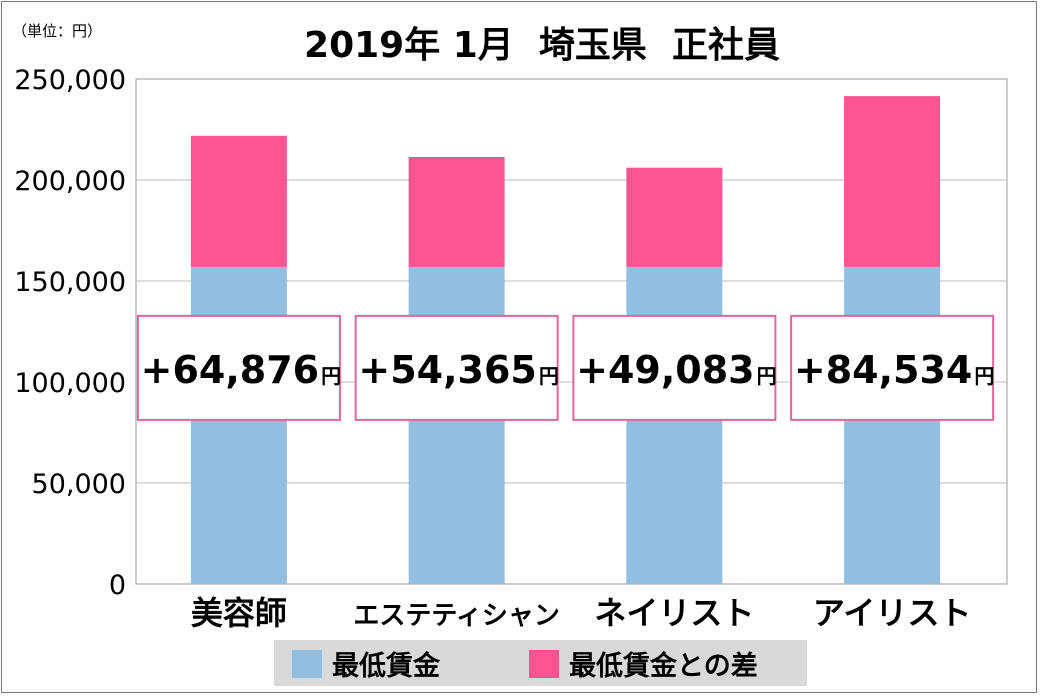 This screenshot has width=1040, height=696. What do you see at coordinates (79, 484) in the screenshot?
I see `y-tick-label: 50,000` at bounding box center [79, 484].